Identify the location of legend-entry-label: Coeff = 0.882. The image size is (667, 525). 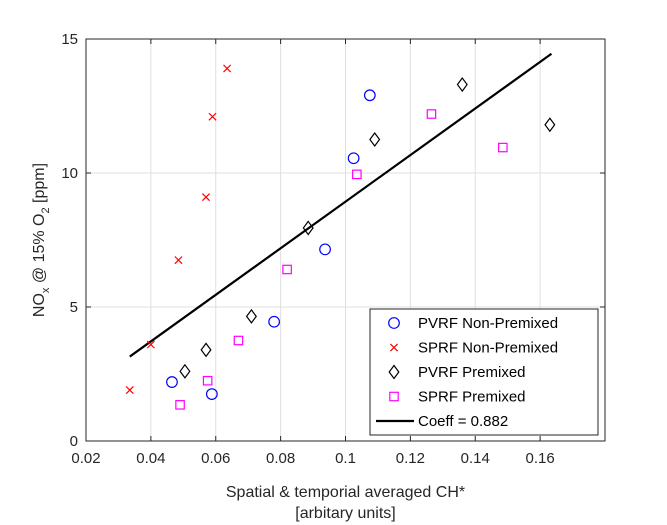
(463, 421).